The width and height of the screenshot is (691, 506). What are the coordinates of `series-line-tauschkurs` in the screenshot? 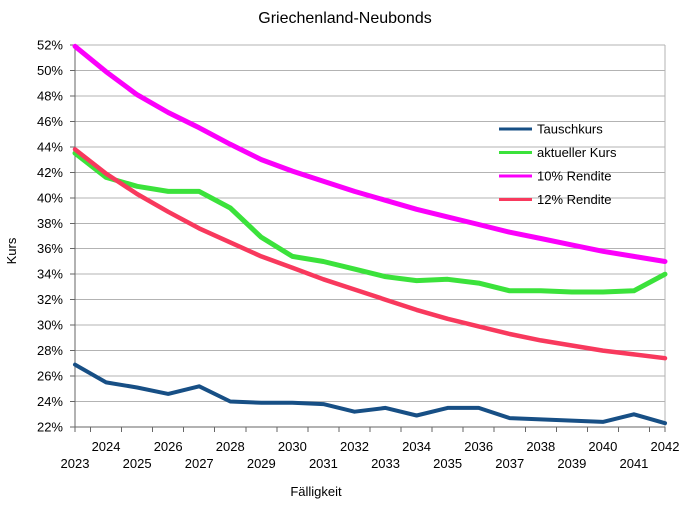 It's located at (370, 394).